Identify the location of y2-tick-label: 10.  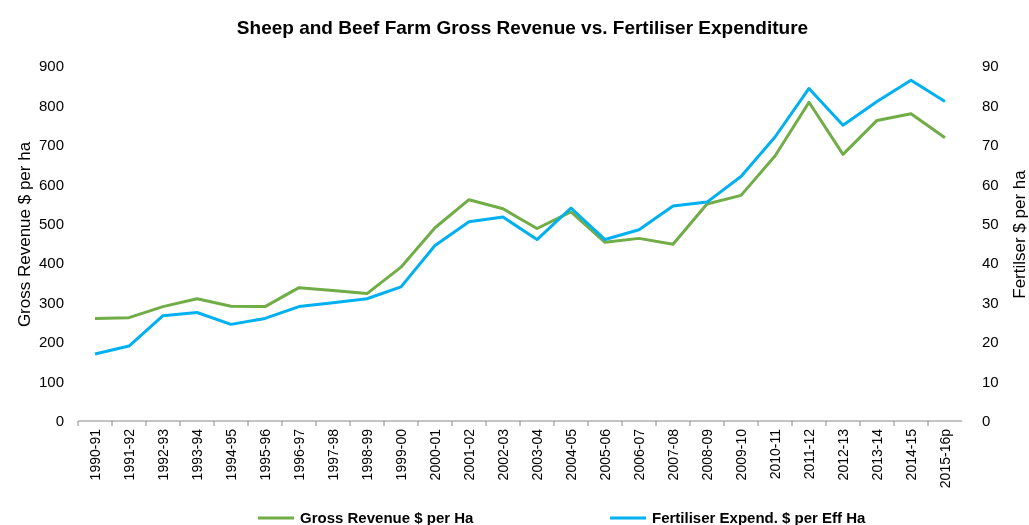
(990, 381).